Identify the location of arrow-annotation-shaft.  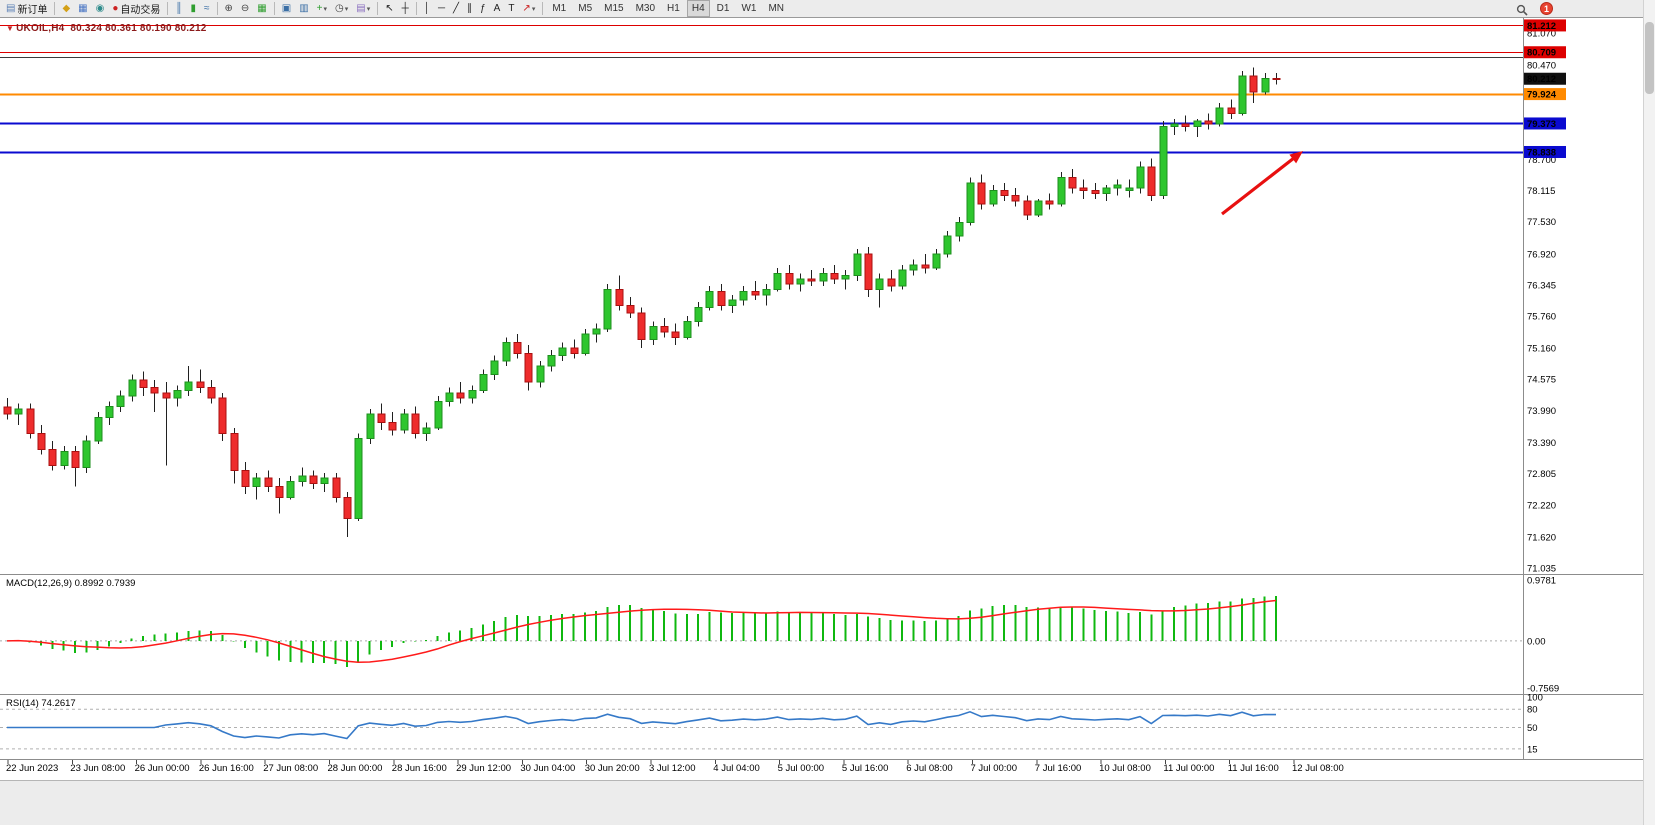
(1259, 185).